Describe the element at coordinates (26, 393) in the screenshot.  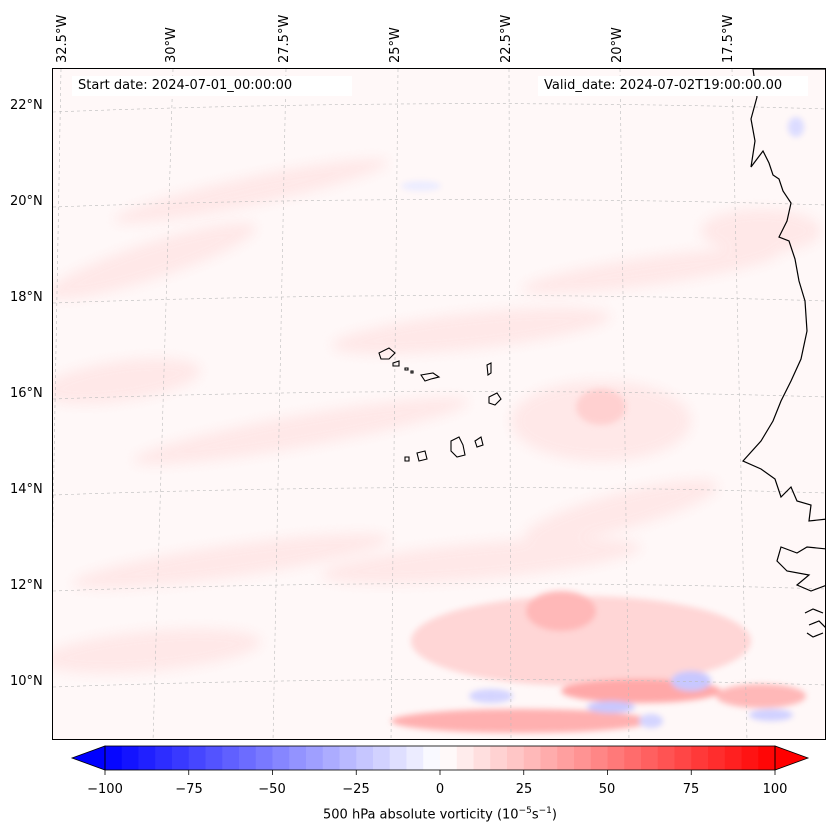
I see `lat-label-16n: 16°N` at that location.